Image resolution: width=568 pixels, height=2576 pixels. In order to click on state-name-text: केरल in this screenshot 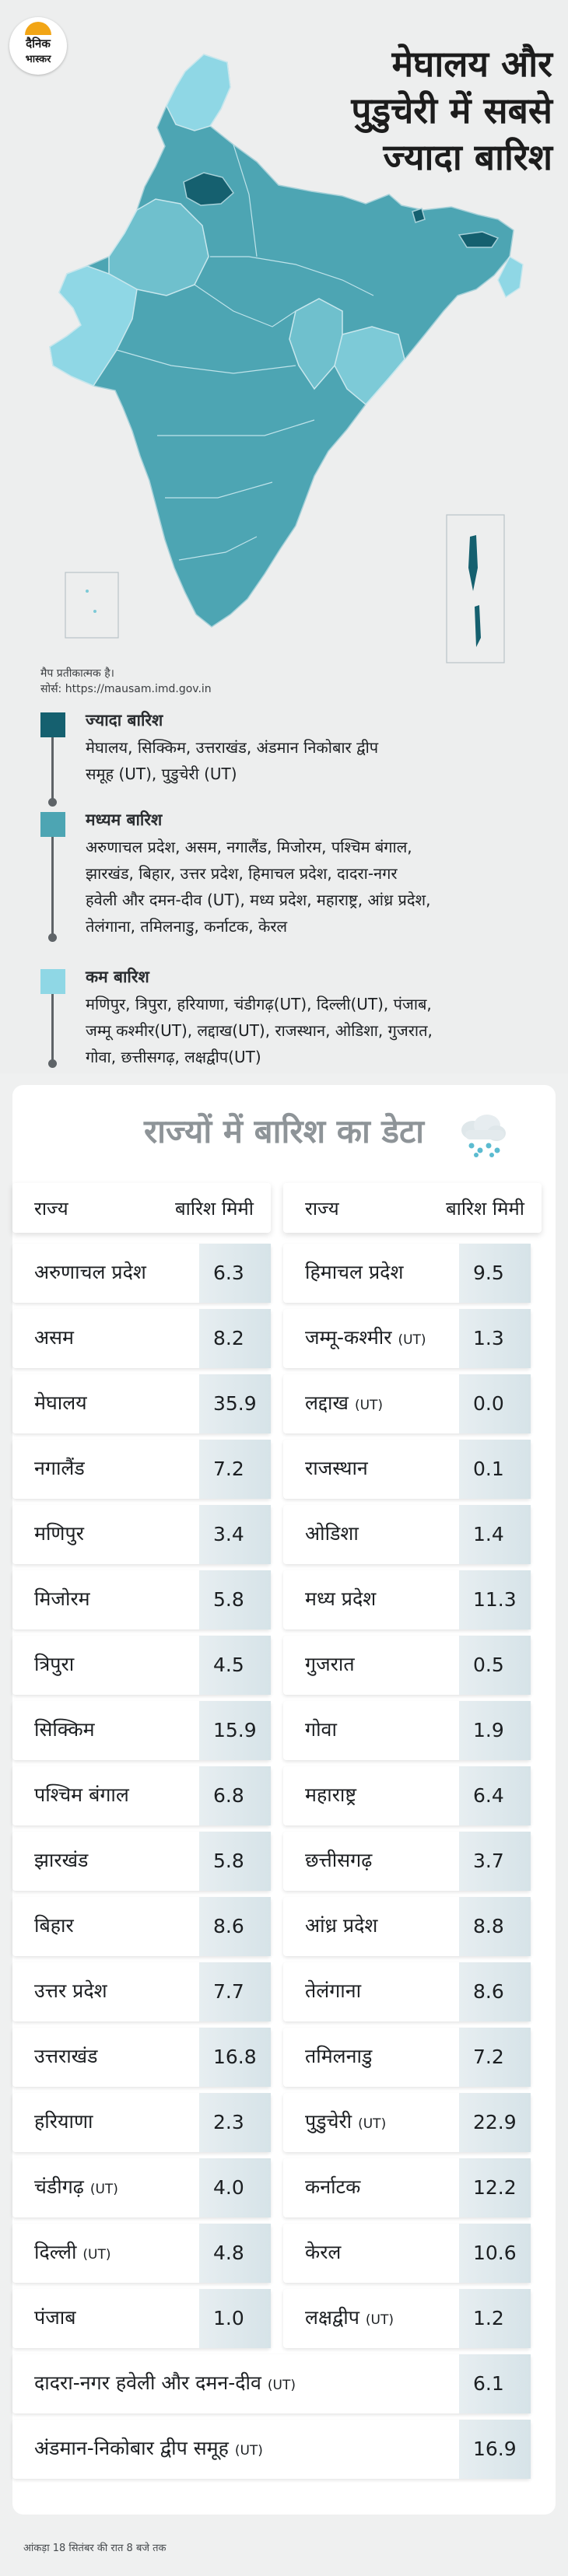, I will do `click(323, 2252)`.